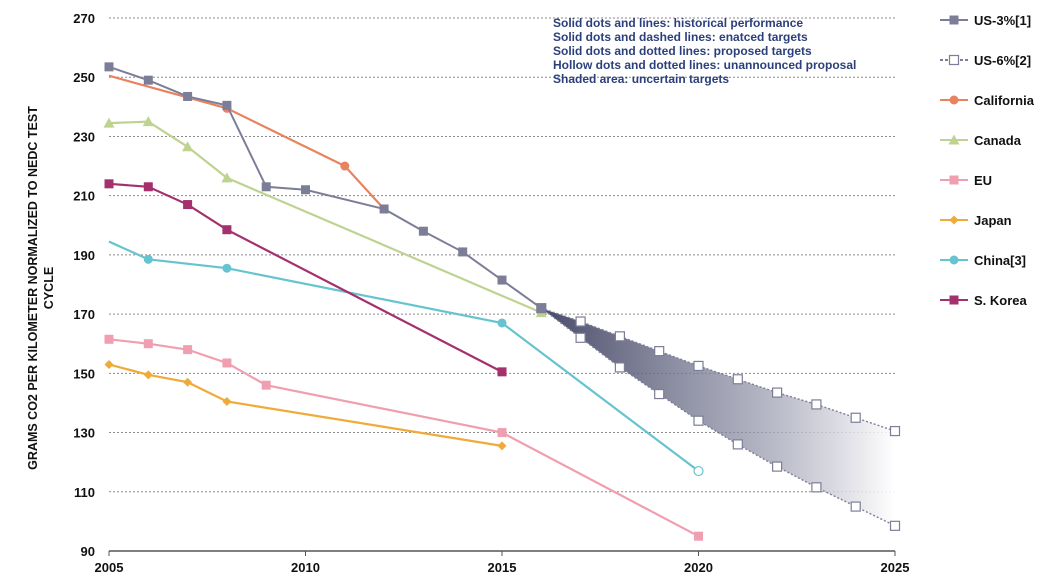 This screenshot has height=582, width=1050. Describe the element at coordinates (84, 492) in the screenshot. I see `y-tick-label: 110` at that location.